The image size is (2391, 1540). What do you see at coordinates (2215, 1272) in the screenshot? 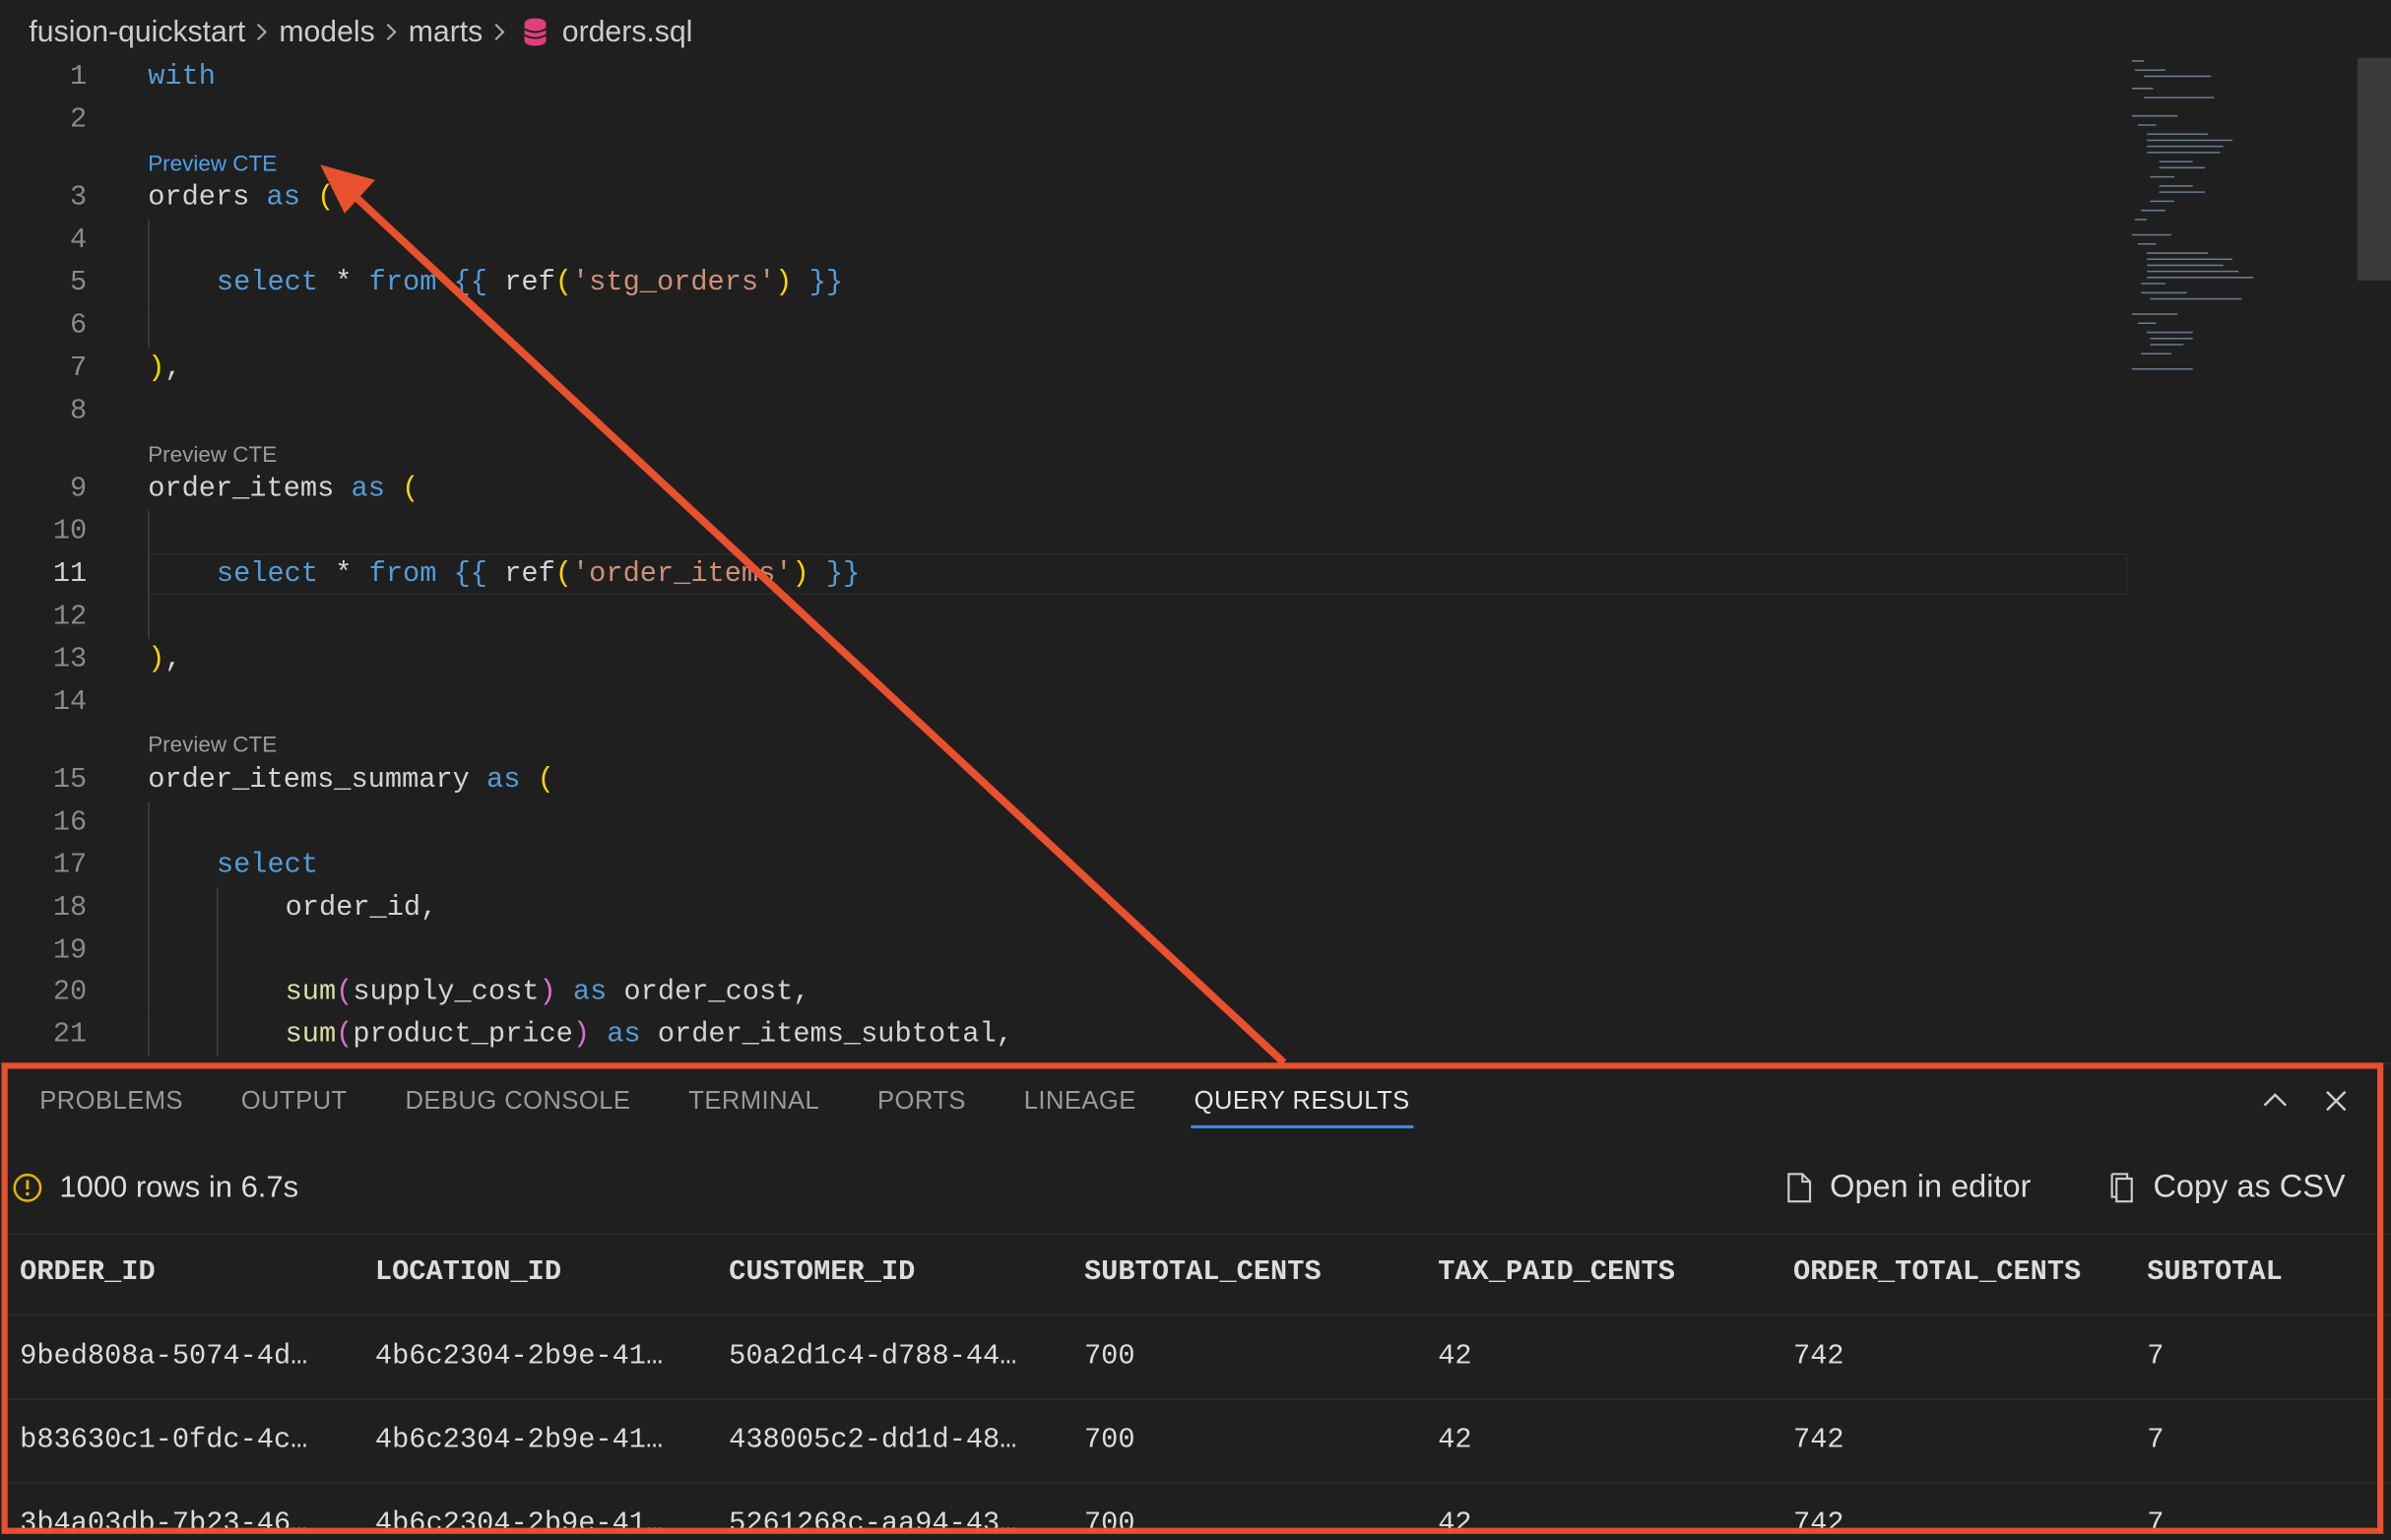
I see `column-header: SUBTOTAL` at bounding box center [2215, 1272].